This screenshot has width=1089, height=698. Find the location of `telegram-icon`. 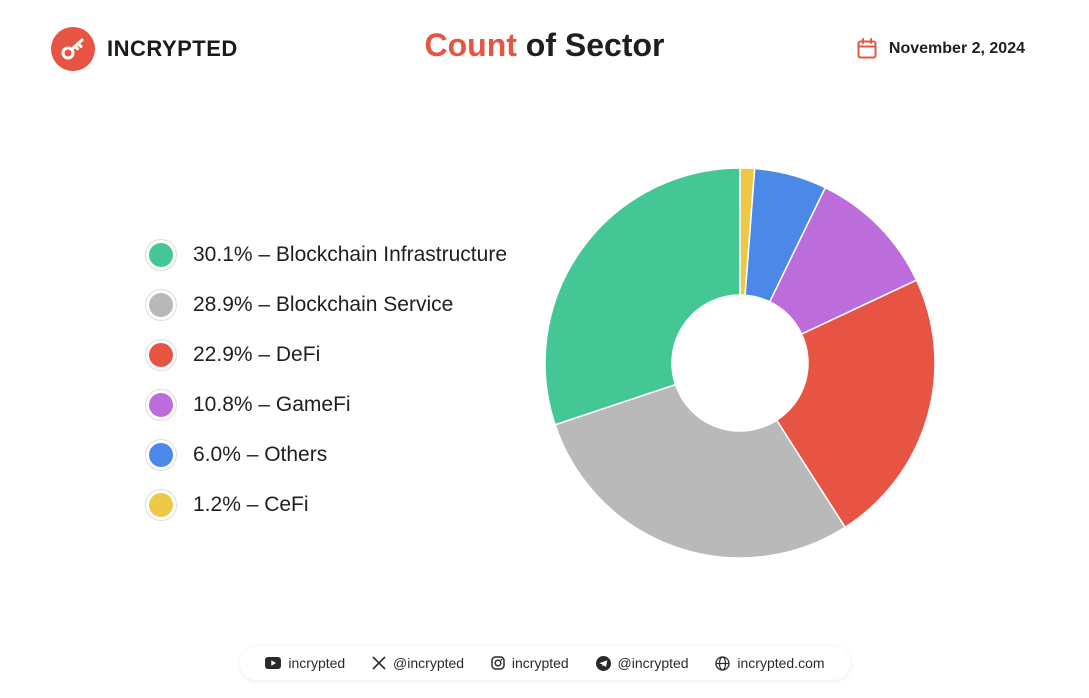

telegram-icon is located at coordinates (603, 663).